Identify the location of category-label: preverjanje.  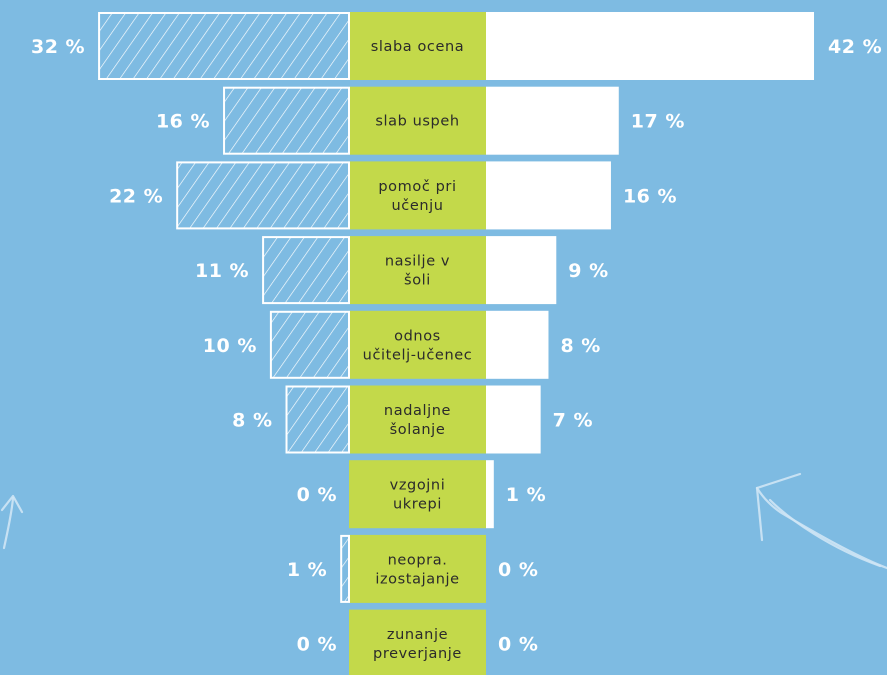
(417, 654).